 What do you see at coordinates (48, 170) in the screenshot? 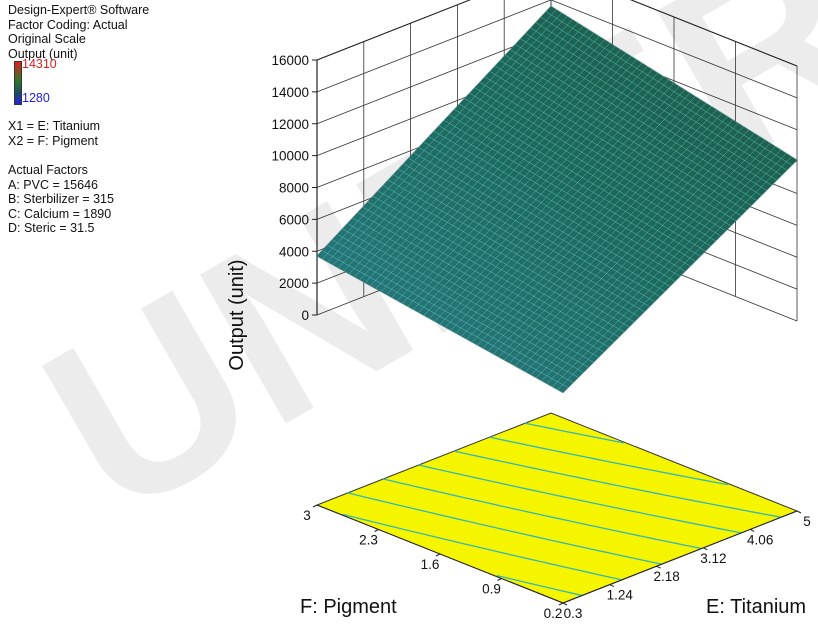
I see `actual-factors-title: Actual Factors` at bounding box center [48, 170].